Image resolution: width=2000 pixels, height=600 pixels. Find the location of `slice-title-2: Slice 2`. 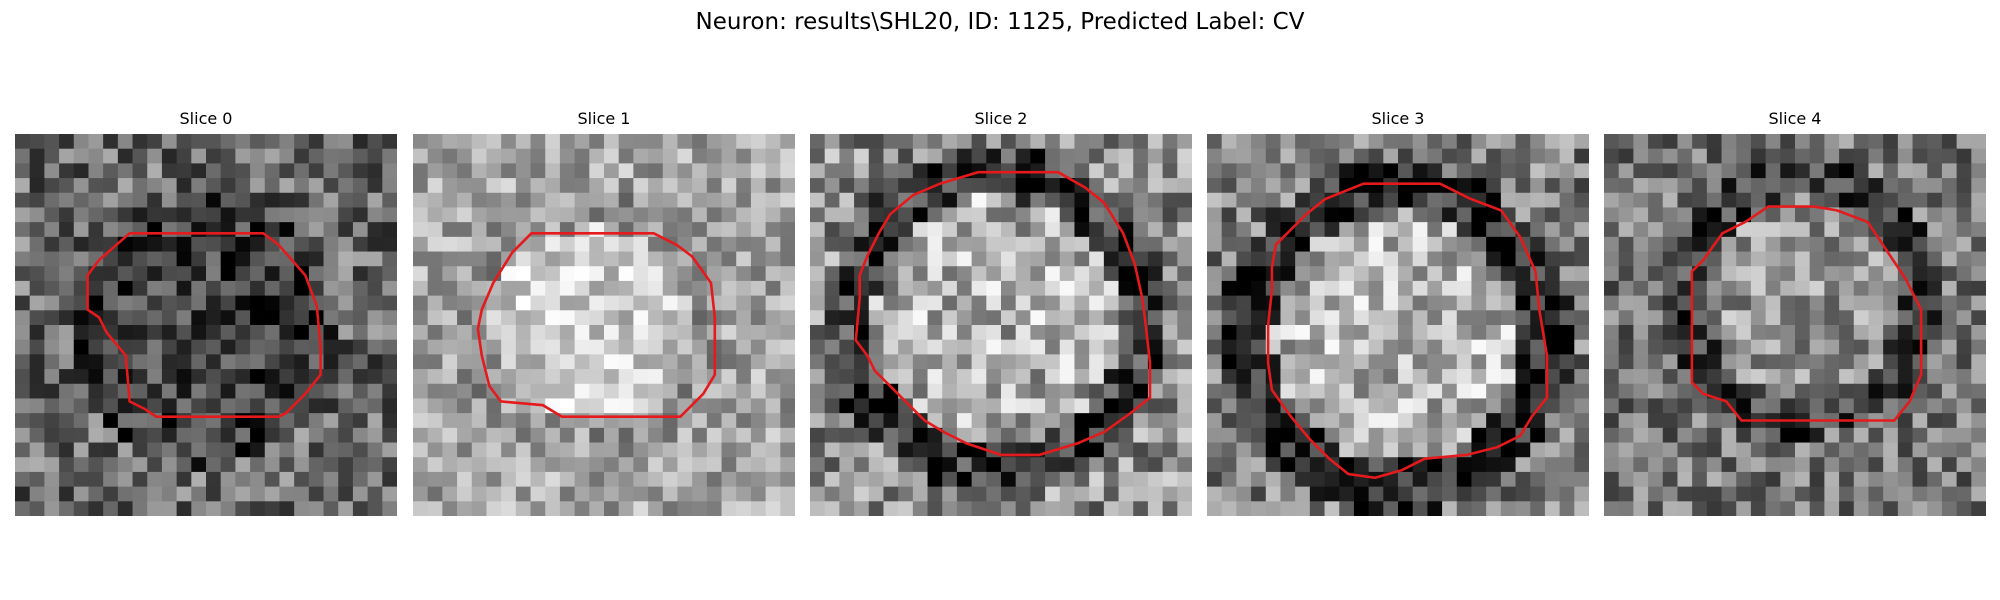

slice-title-2: Slice 2 is located at coordinates (1001, 118).